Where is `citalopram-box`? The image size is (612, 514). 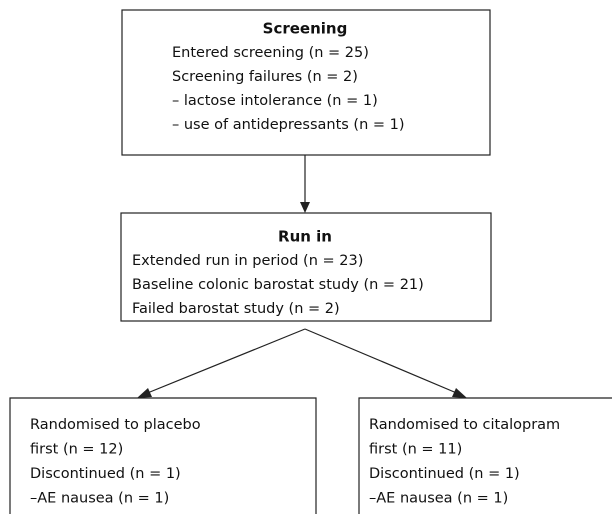 citalopram-box is located at coordinates (485, 455).